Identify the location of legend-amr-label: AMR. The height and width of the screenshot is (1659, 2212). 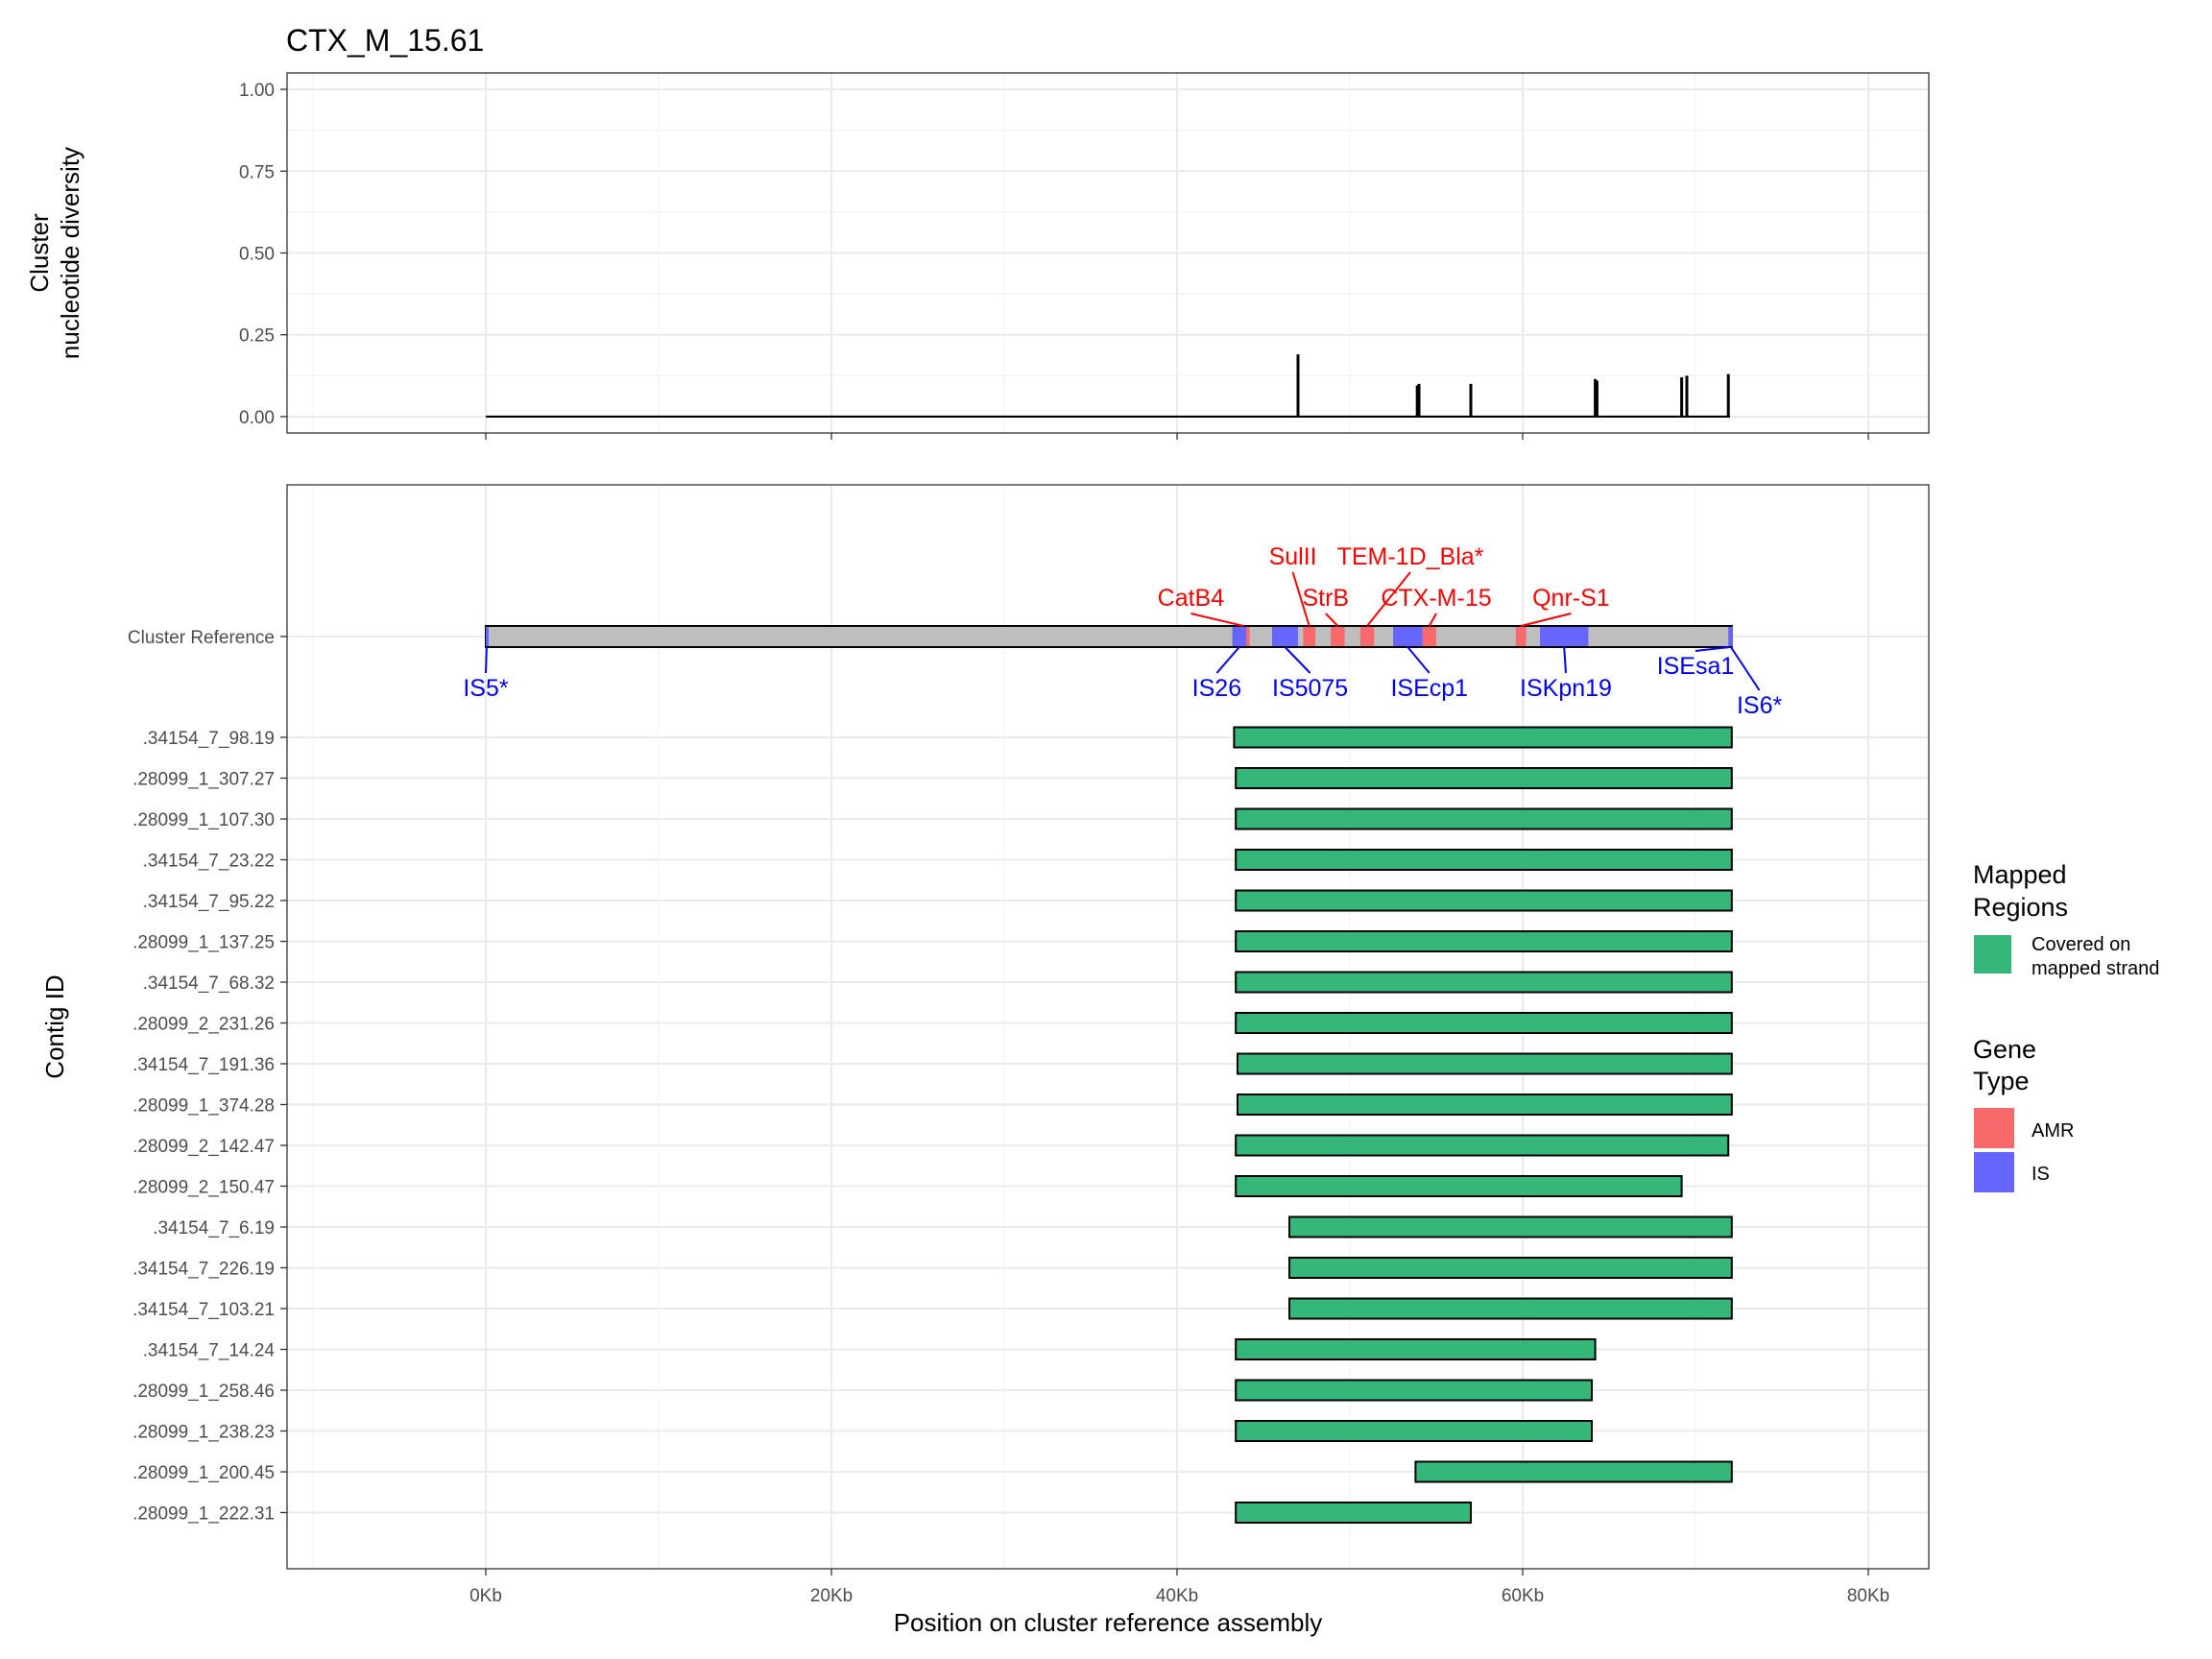
(2053, 1131).